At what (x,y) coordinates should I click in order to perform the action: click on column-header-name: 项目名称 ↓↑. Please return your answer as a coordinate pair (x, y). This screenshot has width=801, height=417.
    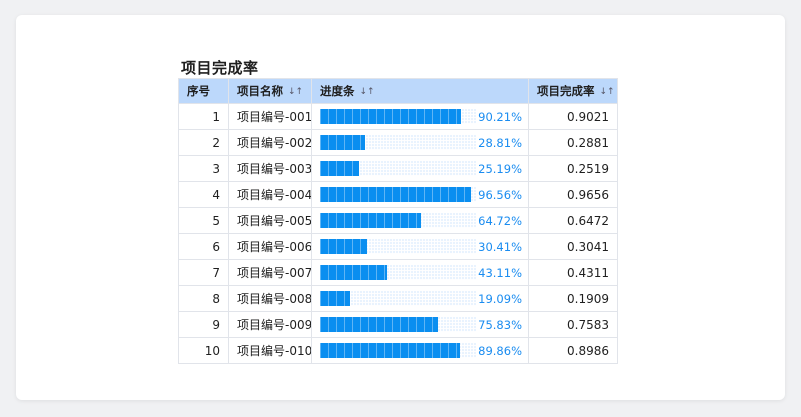
    Looking at the image, I should click on (270, 91).